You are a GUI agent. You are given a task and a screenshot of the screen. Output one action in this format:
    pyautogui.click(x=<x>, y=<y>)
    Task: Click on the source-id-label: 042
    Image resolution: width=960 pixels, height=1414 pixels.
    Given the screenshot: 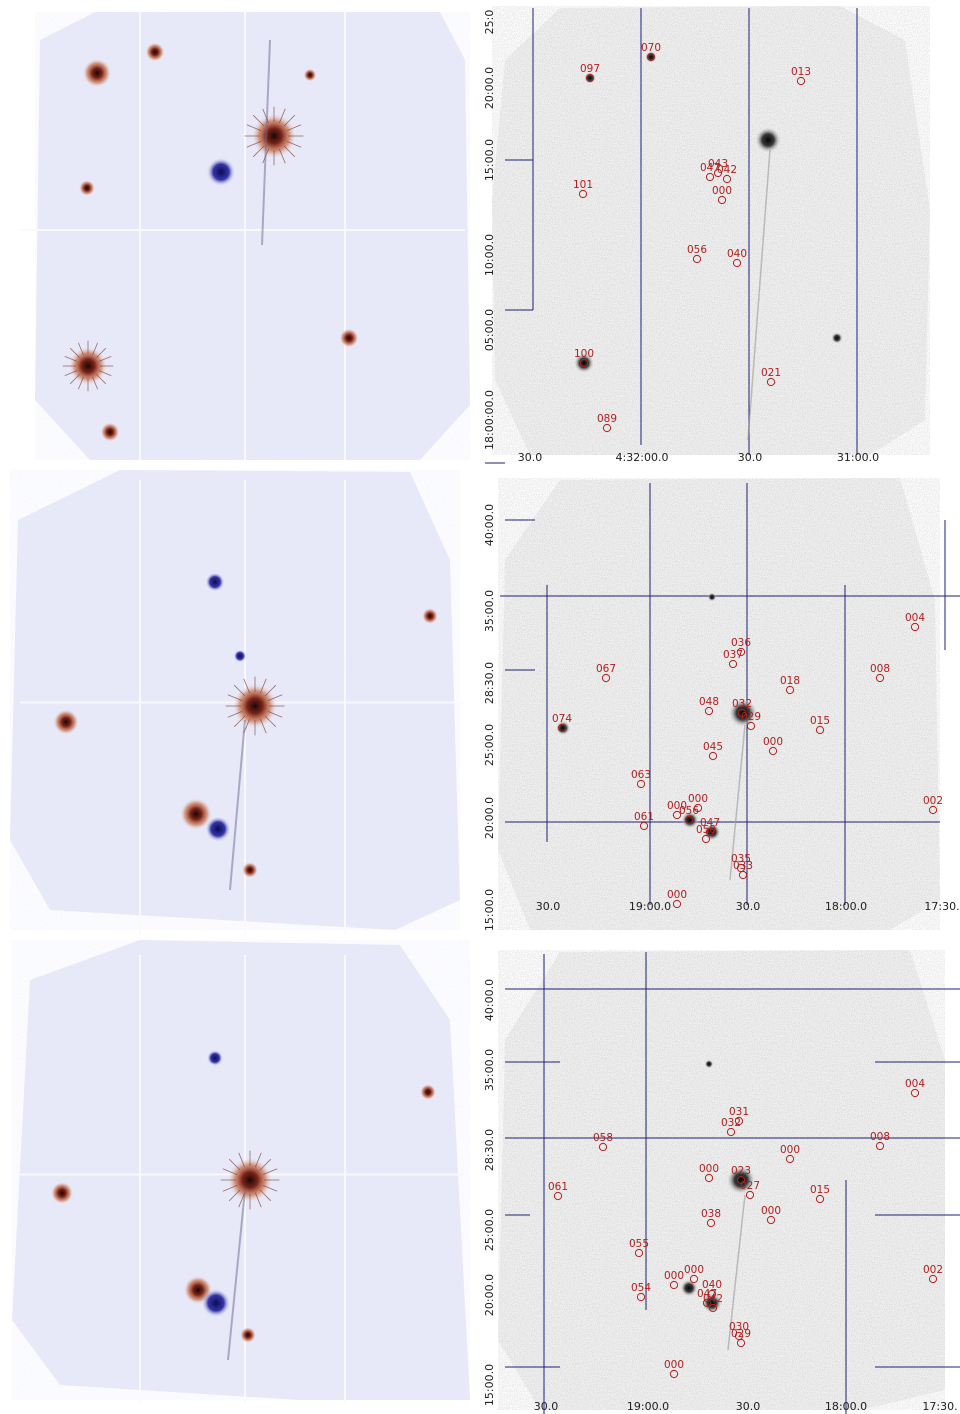 What is the action you would take?
    pyautogui.click(x=727, y=170)
    